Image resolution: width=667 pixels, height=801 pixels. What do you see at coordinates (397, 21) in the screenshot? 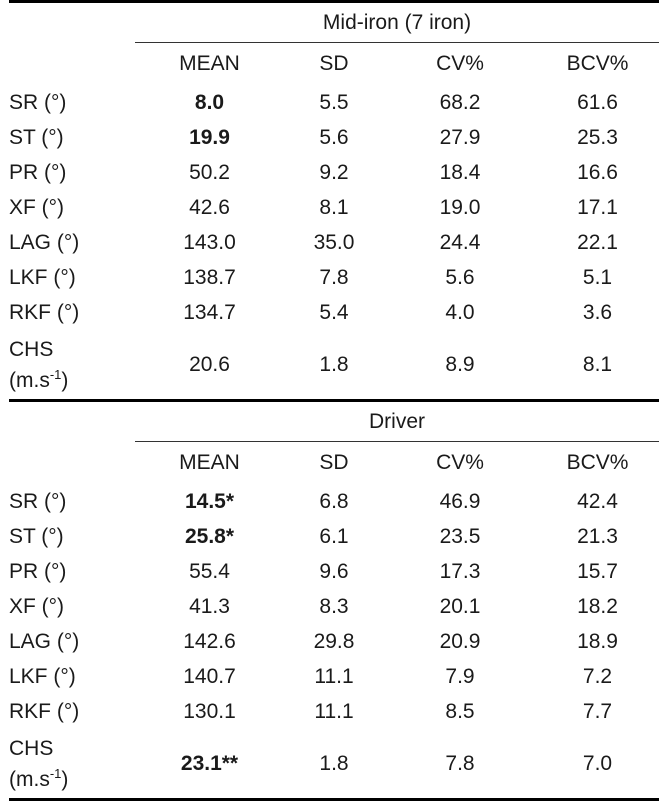
I see `section-title: Mid-iron (7 iron)` at bounding box center [397, 21].